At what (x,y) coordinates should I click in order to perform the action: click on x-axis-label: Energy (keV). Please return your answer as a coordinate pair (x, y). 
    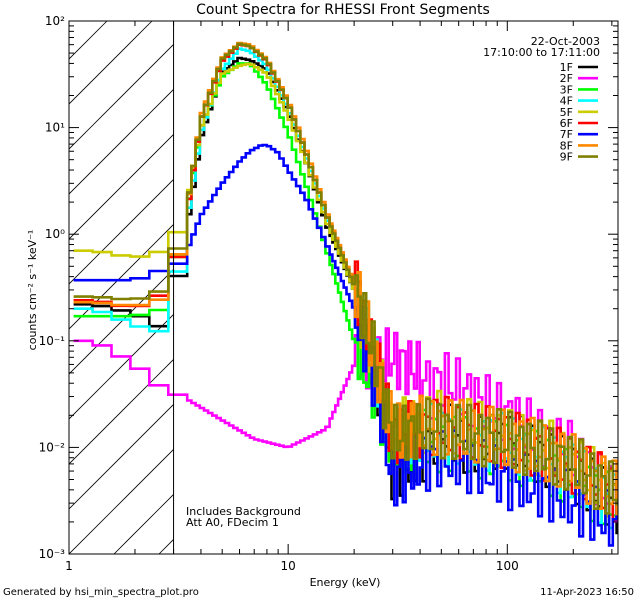
    Looking at the image, I should click on (345, 582).